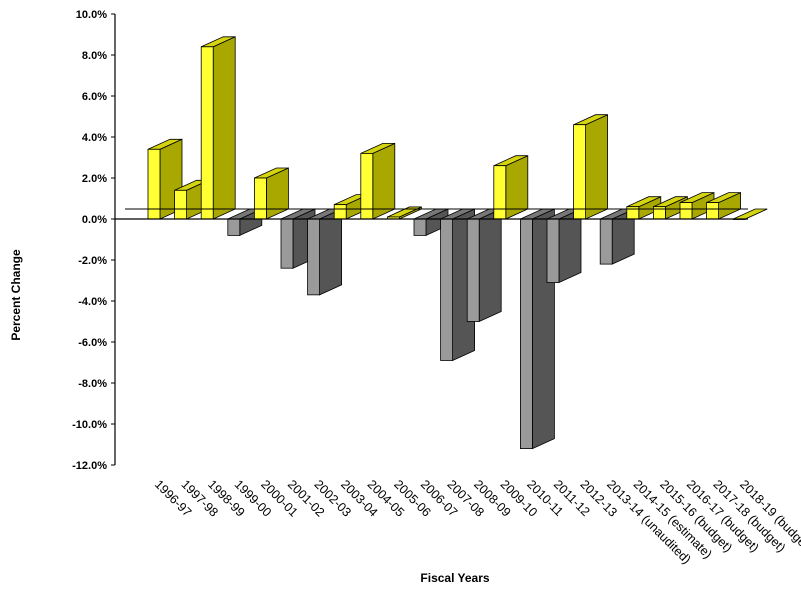 This screenshot has height=596, width=801. Describe the element at coordinates (92, 384) in the screenshot. I see `y-tick-label: -8.0%` at that location.